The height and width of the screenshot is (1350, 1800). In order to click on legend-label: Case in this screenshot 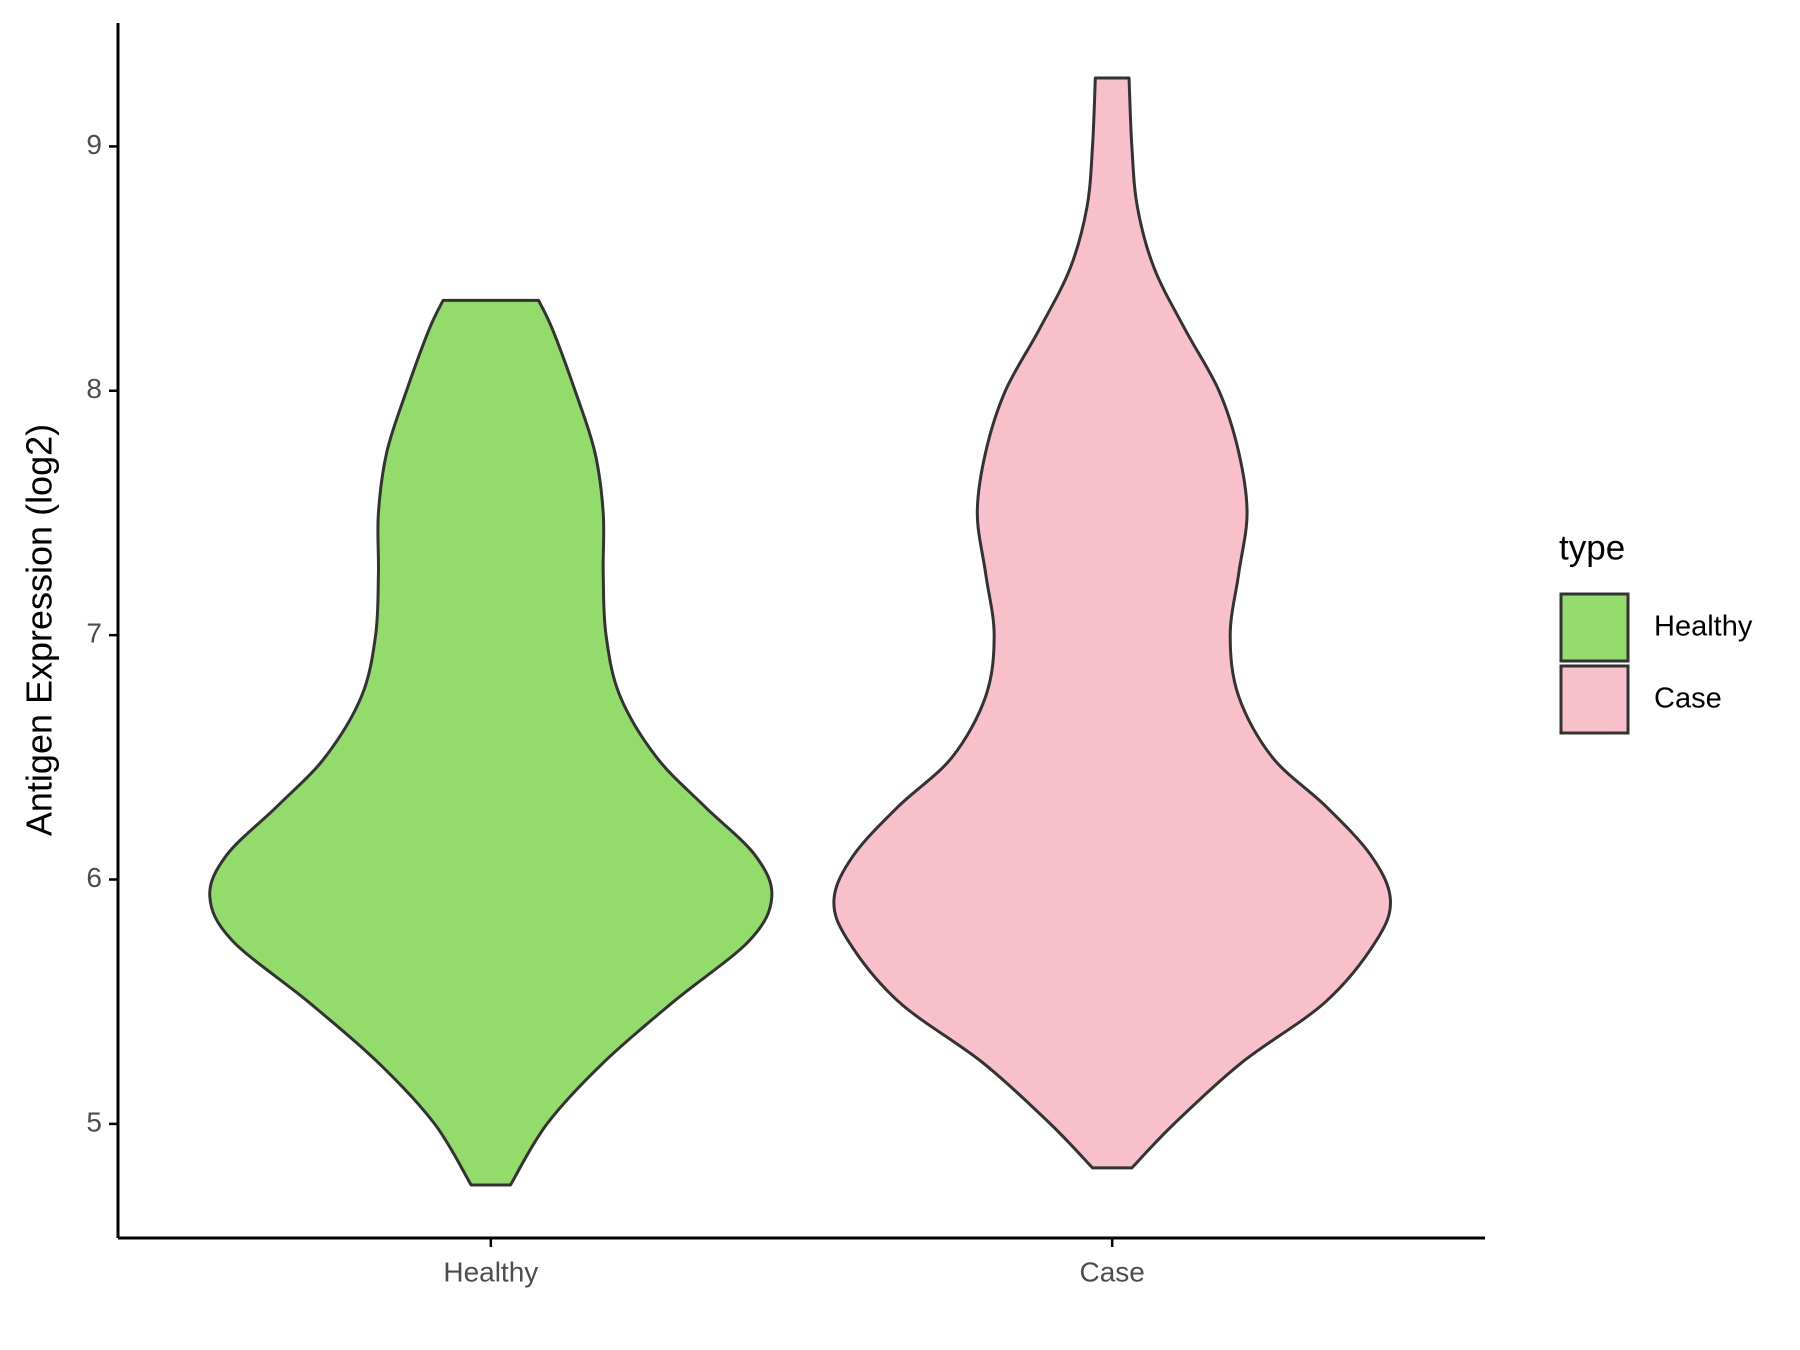, I will do `click(1688, 699)`.